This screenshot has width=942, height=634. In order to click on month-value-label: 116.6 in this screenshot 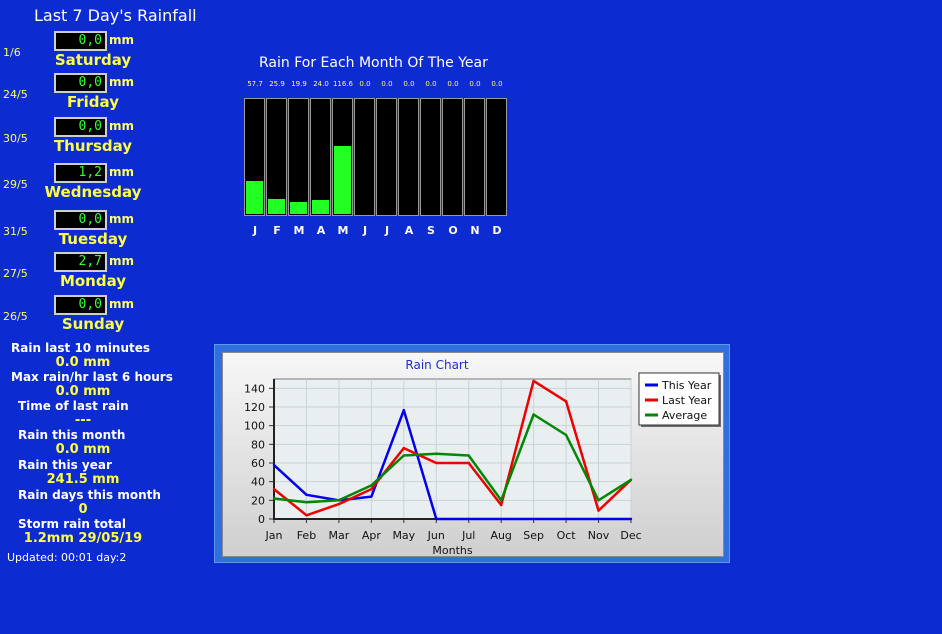, I will do `click(343, 84)`.